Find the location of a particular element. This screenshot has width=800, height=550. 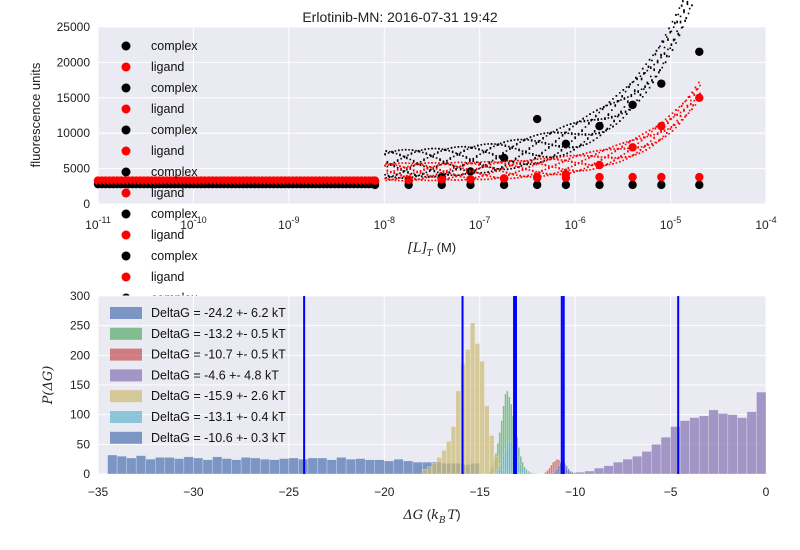

top-x-axis-label-unit: (M) is located at coordinates (447, 247).